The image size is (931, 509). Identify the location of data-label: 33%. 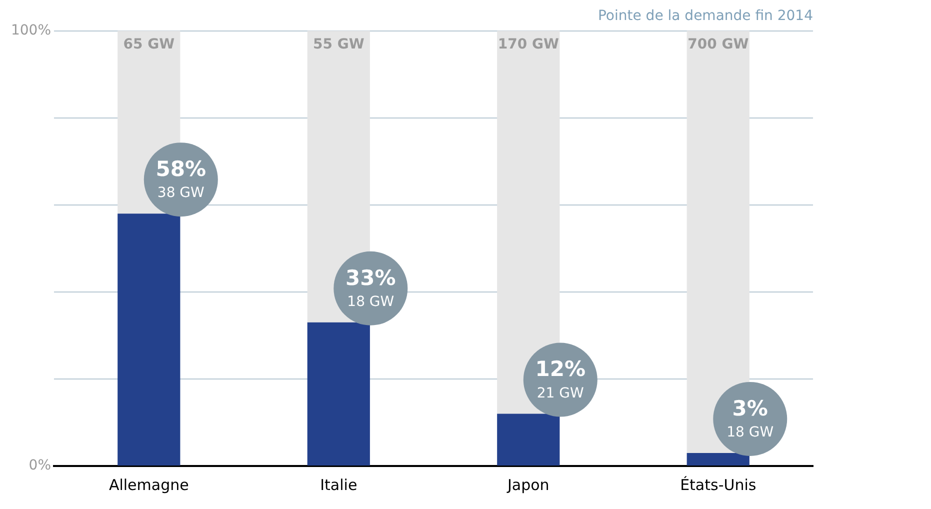
(371, 278).